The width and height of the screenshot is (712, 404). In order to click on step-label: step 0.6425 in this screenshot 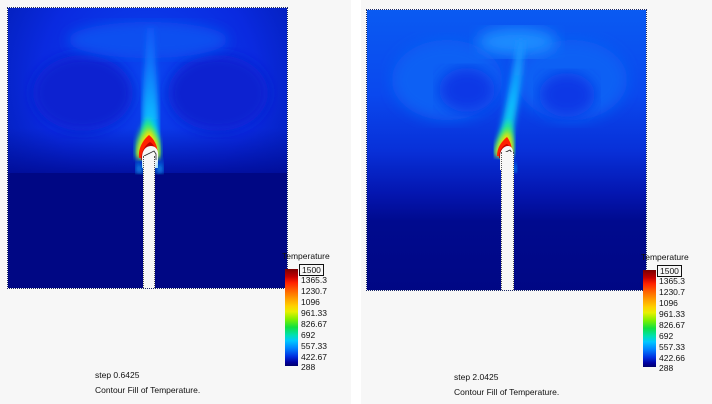, I will do `click(117, 375)`.